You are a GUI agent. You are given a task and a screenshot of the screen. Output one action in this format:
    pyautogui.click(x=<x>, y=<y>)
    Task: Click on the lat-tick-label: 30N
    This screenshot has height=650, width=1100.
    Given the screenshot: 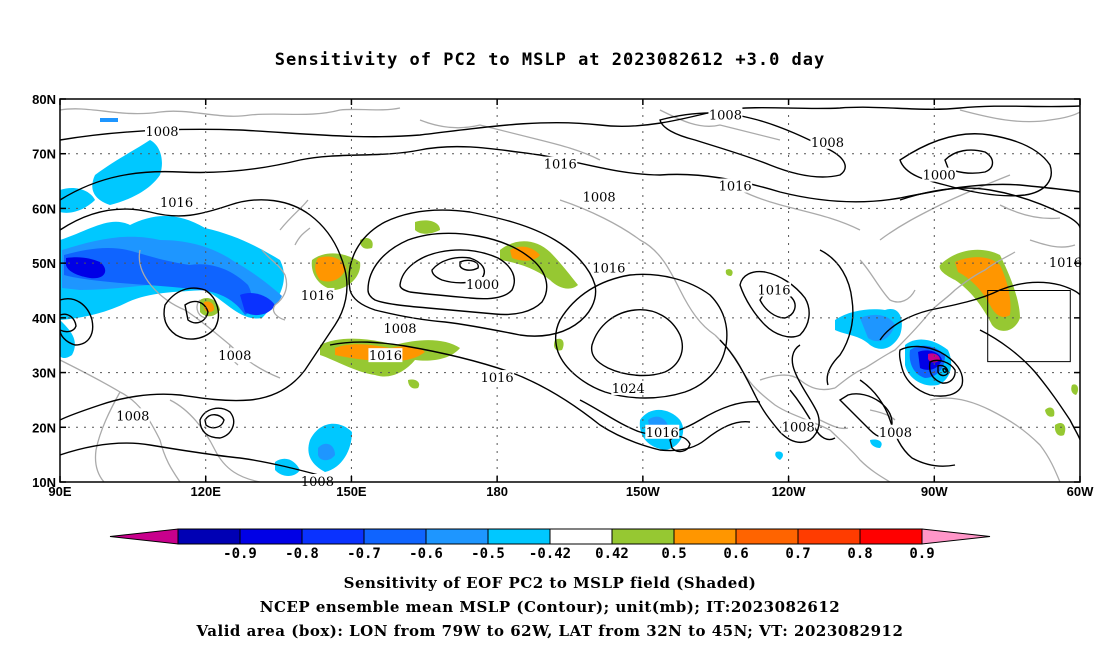 What is the action you would take?
    pyautogui.click(x=44, y=373)
    